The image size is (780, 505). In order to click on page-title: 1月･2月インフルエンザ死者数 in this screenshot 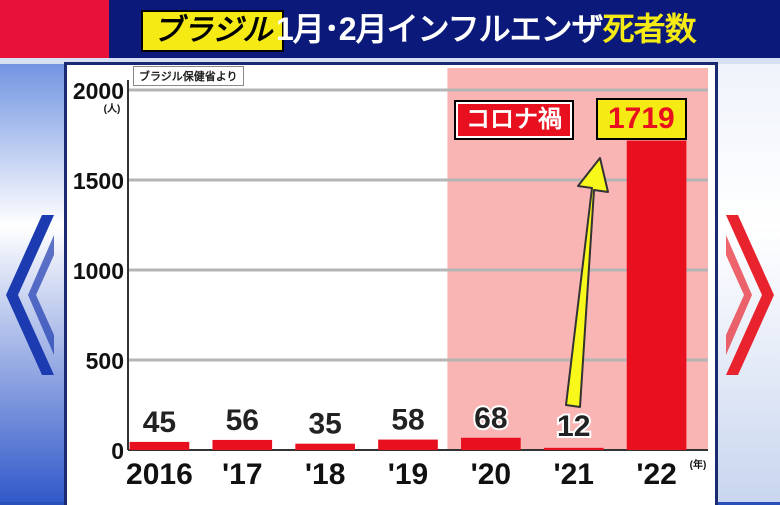, I will do `click(486, 29)`.